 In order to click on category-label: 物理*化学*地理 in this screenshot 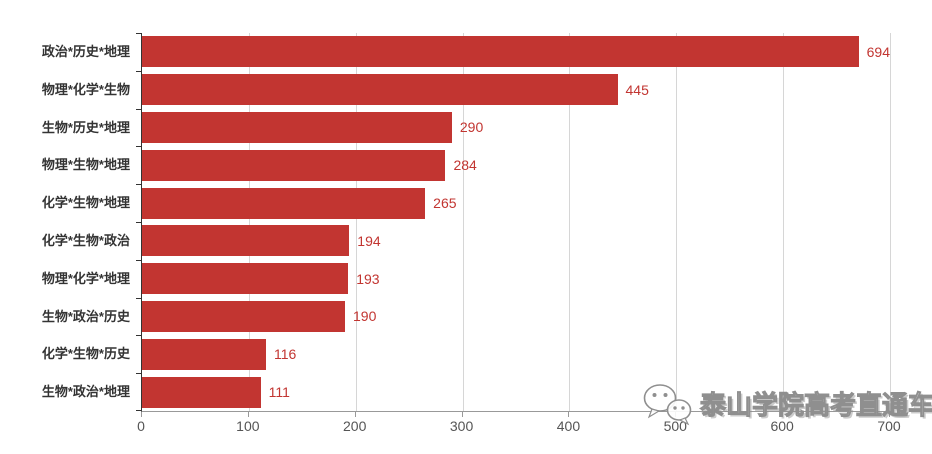, I will do `click(85, 278)`.